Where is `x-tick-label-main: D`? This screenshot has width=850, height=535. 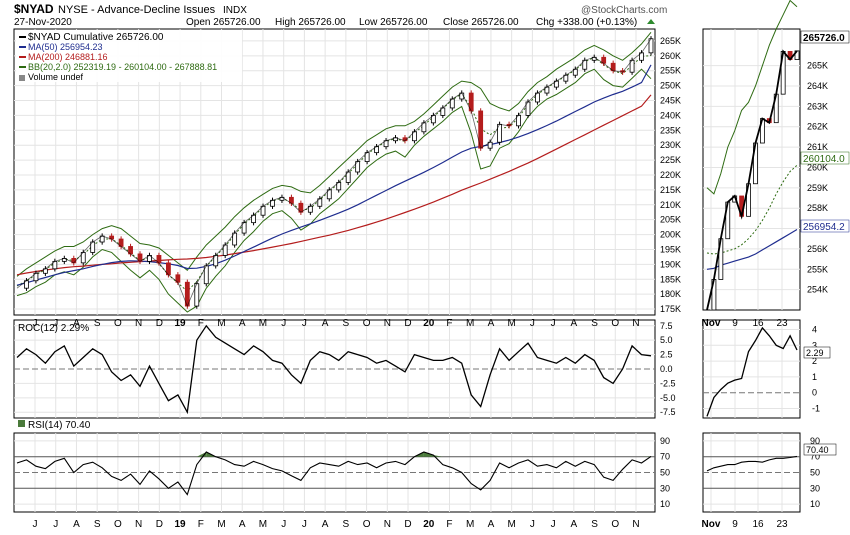 x-tick-label-main: D is located at coordinates (159, 323).